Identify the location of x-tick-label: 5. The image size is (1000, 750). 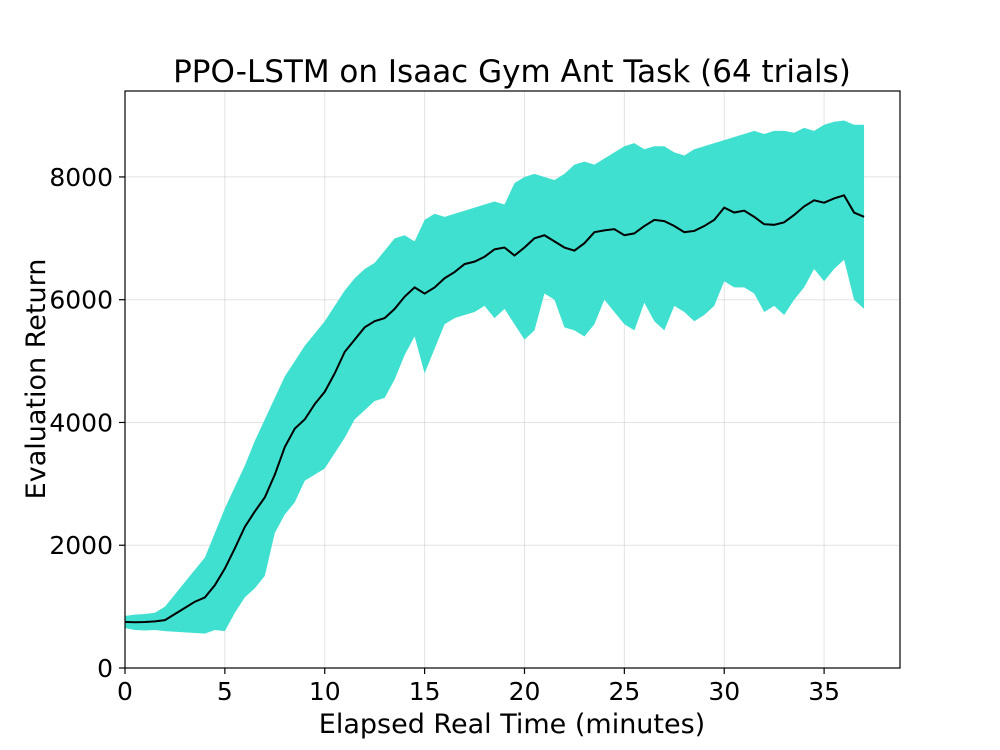
(225, 691).